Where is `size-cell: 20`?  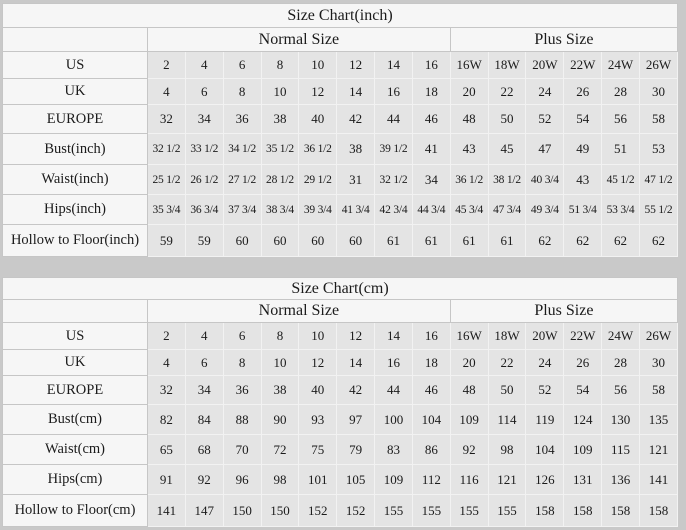
size-cell: 20 is located at coordinates (469, 91).